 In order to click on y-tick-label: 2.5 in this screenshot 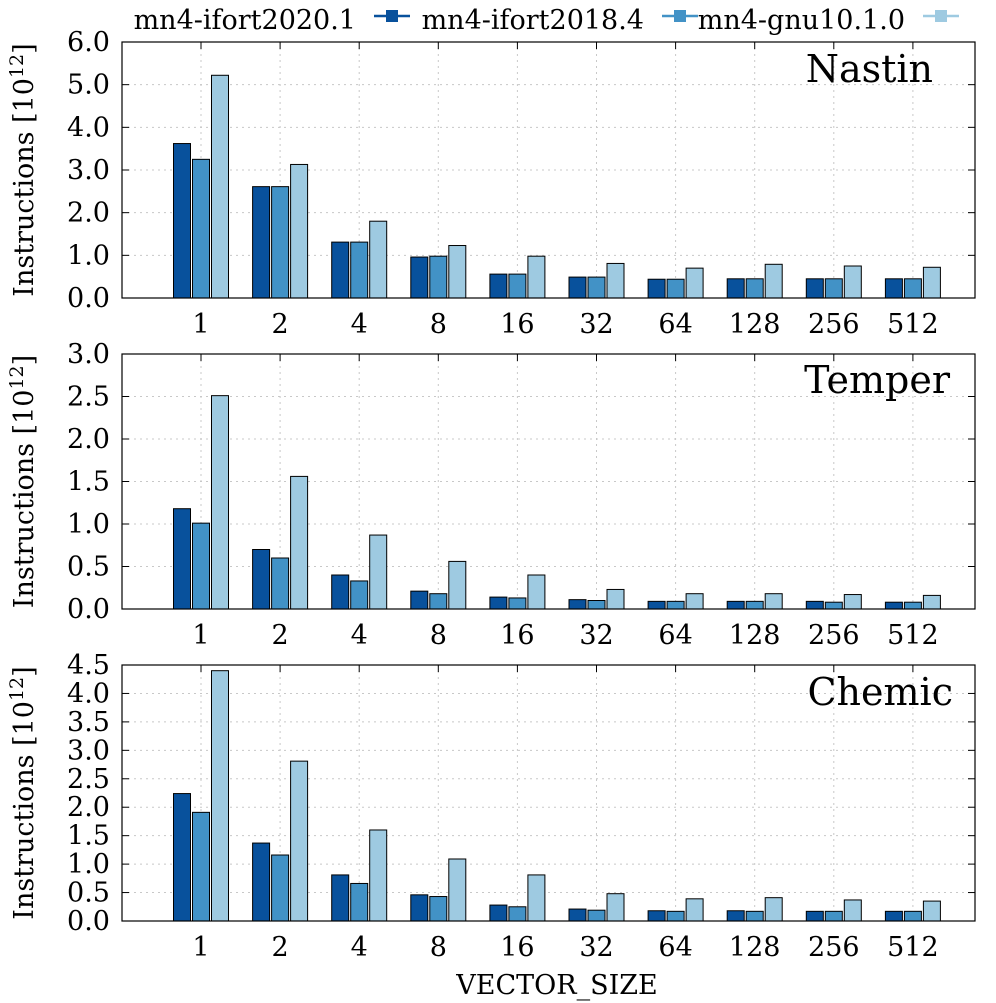, I will do `click(88, 779)`.